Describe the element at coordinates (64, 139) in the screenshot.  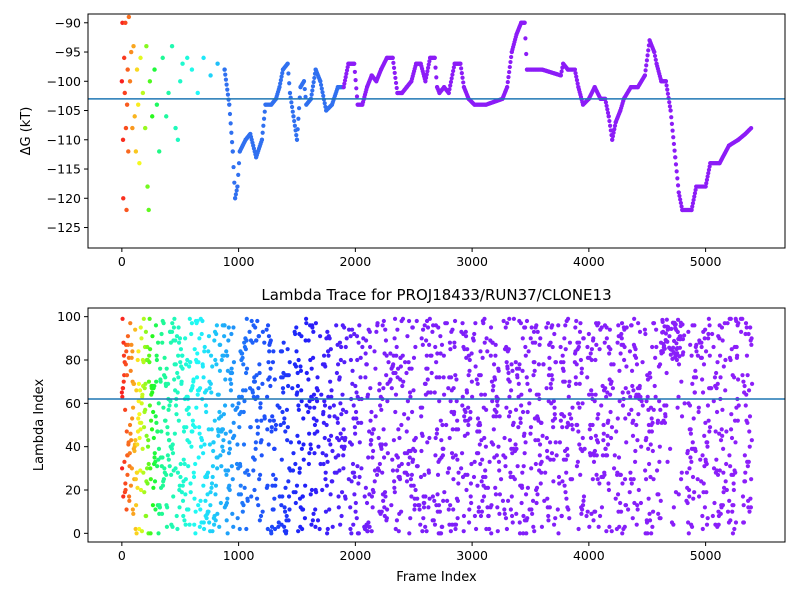
I see `delta-g-y-tick-label: −110` at that location.